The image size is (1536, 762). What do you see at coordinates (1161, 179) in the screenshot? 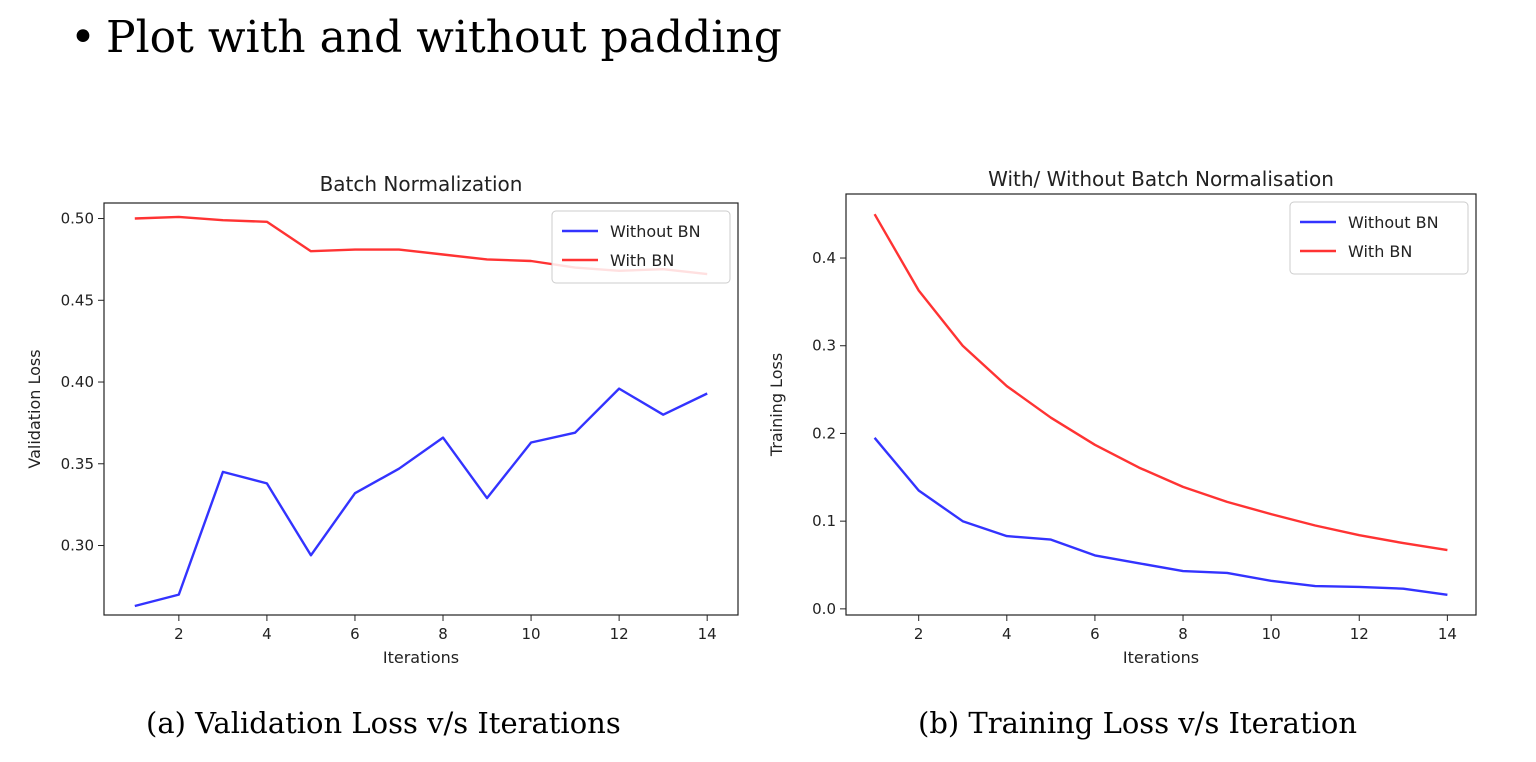
I see `chart-title: With/ Without Batch Normalisation` at bounding box center [1161, 179].